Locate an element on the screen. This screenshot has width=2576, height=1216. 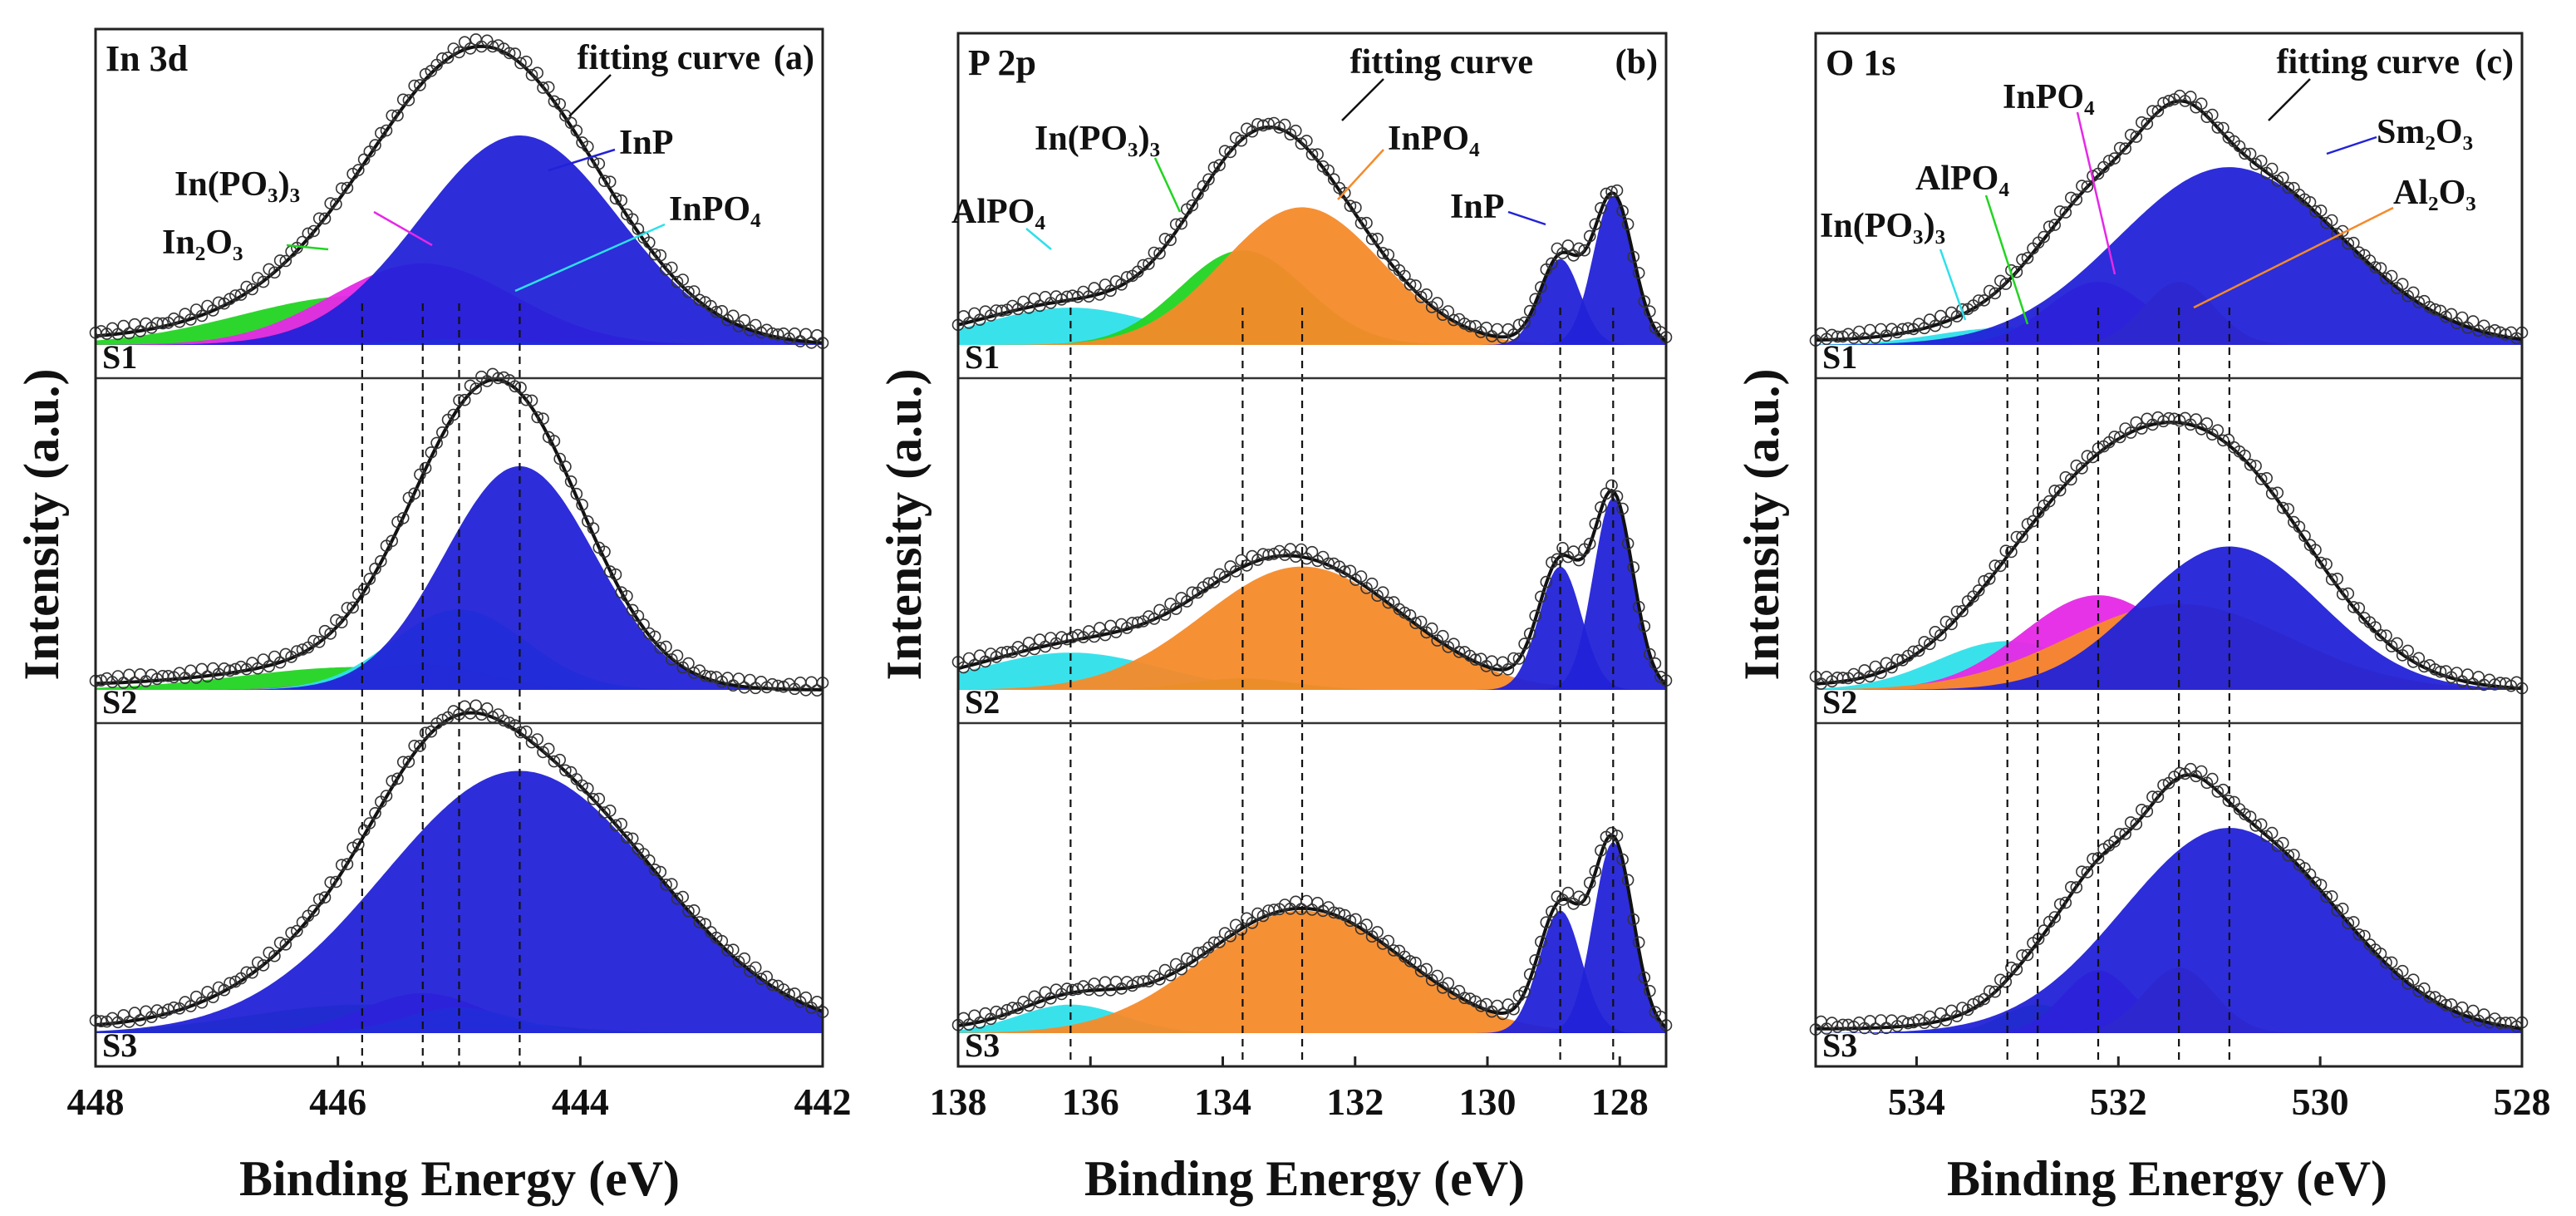
row-c-S3: S3 is located at coordinates (2169, 913).